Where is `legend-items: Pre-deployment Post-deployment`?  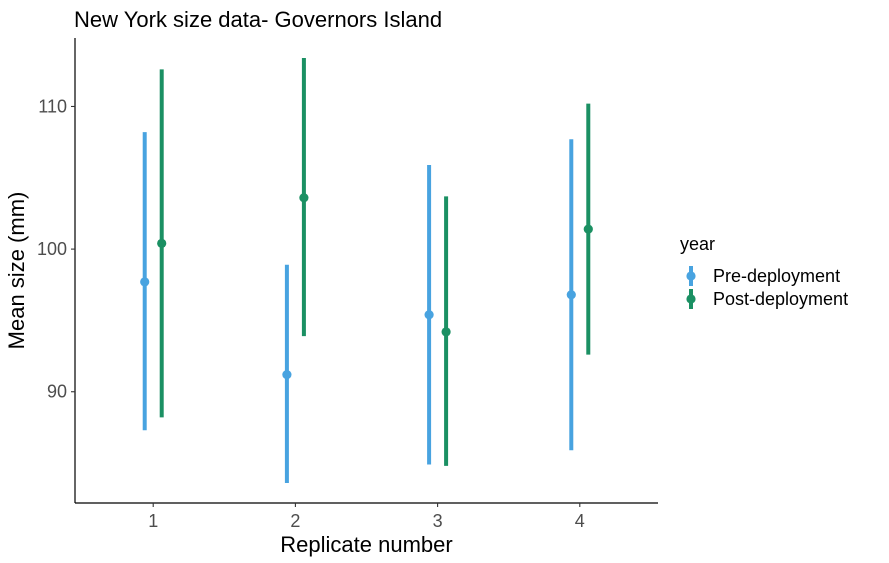
legend-items: Pre-deployment Post-deployment is located at coordinates (767, 287).